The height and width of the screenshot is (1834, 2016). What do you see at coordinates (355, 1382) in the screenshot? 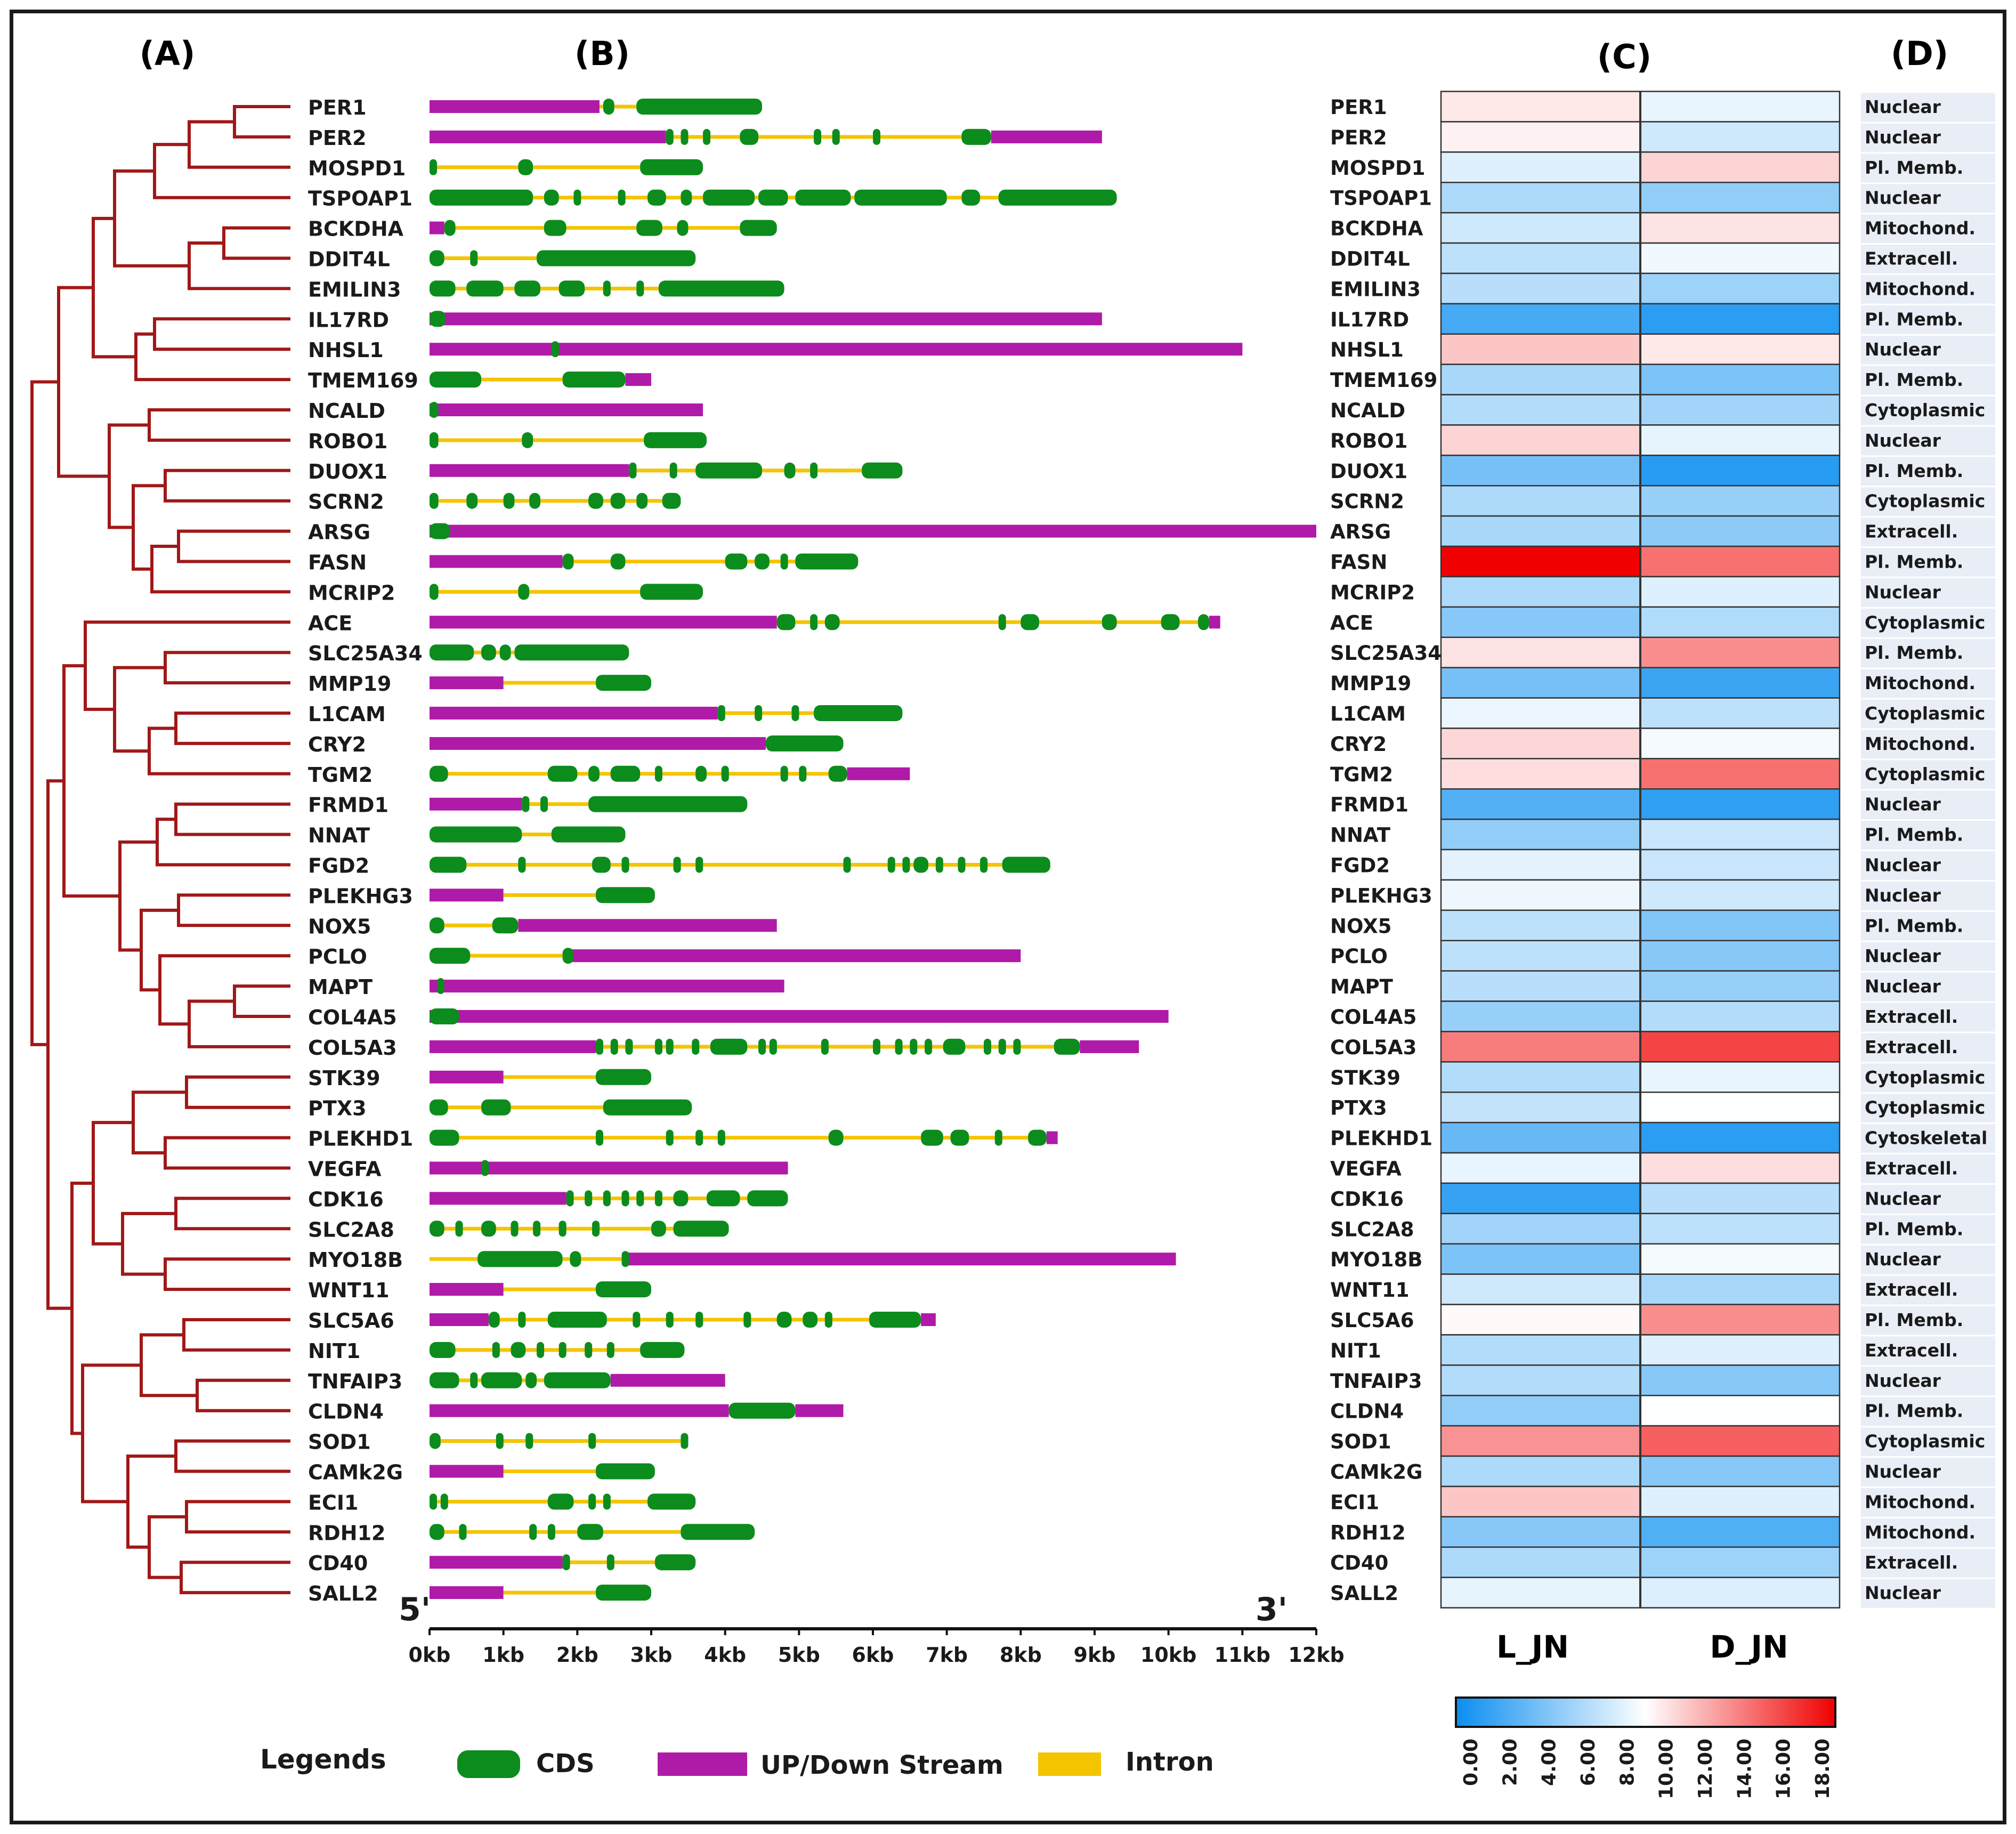
I see `gene-name-label: TNFAIP3` at bounding box center [355, 1382].